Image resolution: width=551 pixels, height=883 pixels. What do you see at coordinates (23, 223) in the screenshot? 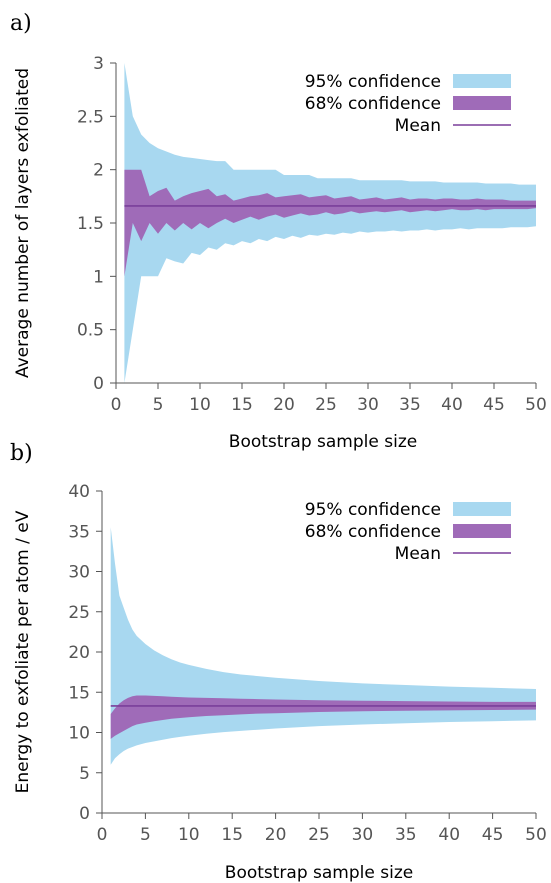
I see `y-axis-title: Average number of layers exfoliated` at bounding box center [23, 223].